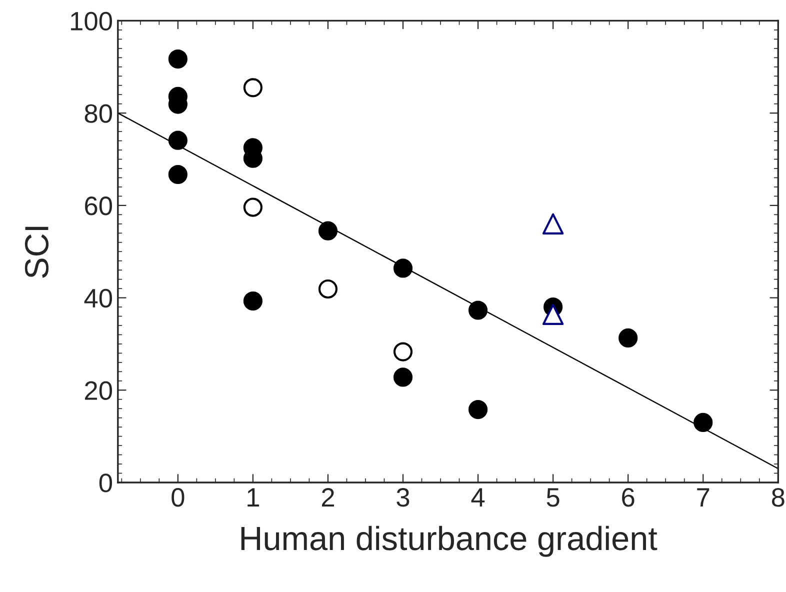  I want to click on x-tick-label: 4, so click(478, 497).